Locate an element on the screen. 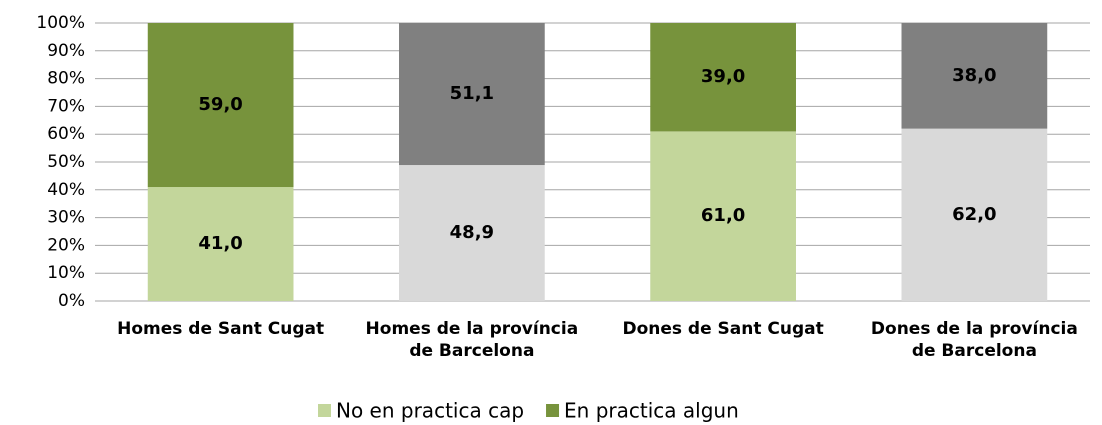 Image resolution: width=1102 pixels, height=425 pixels. data-label: 51,1 is located at coordinates (472, 93).